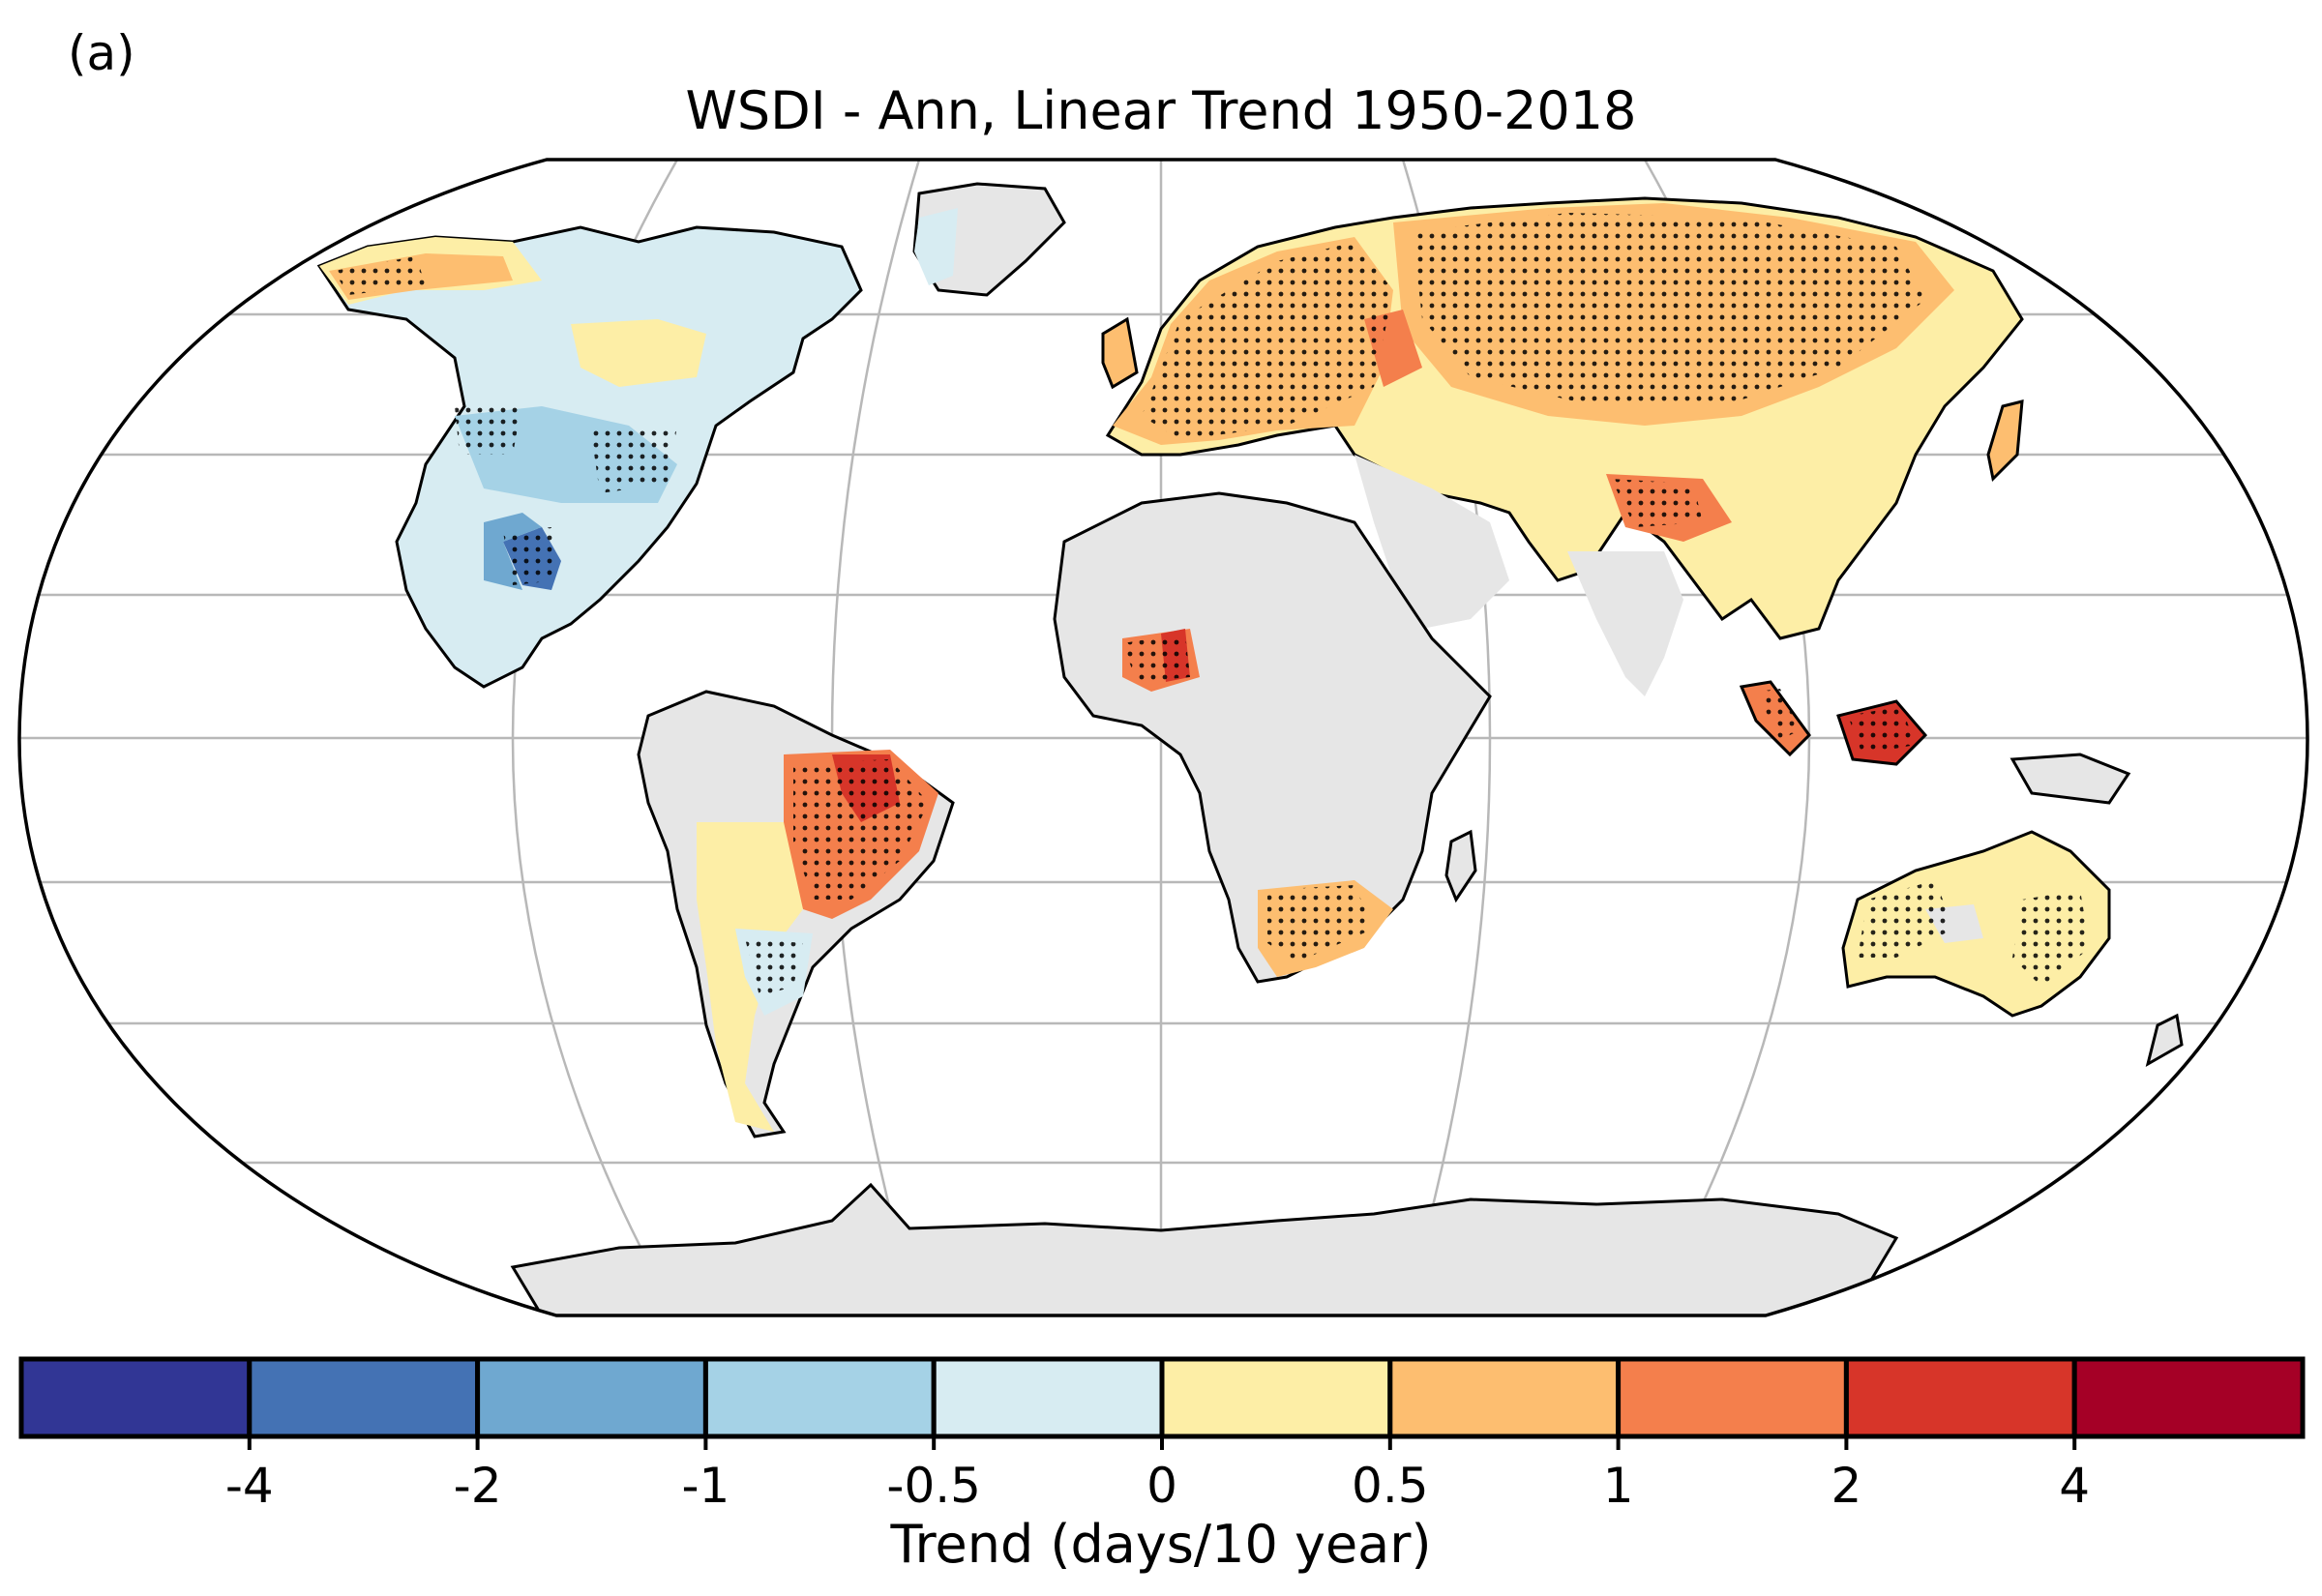  Describe the element at coordinates (2005, 441) in the screenshot. I see `japan` at that location.